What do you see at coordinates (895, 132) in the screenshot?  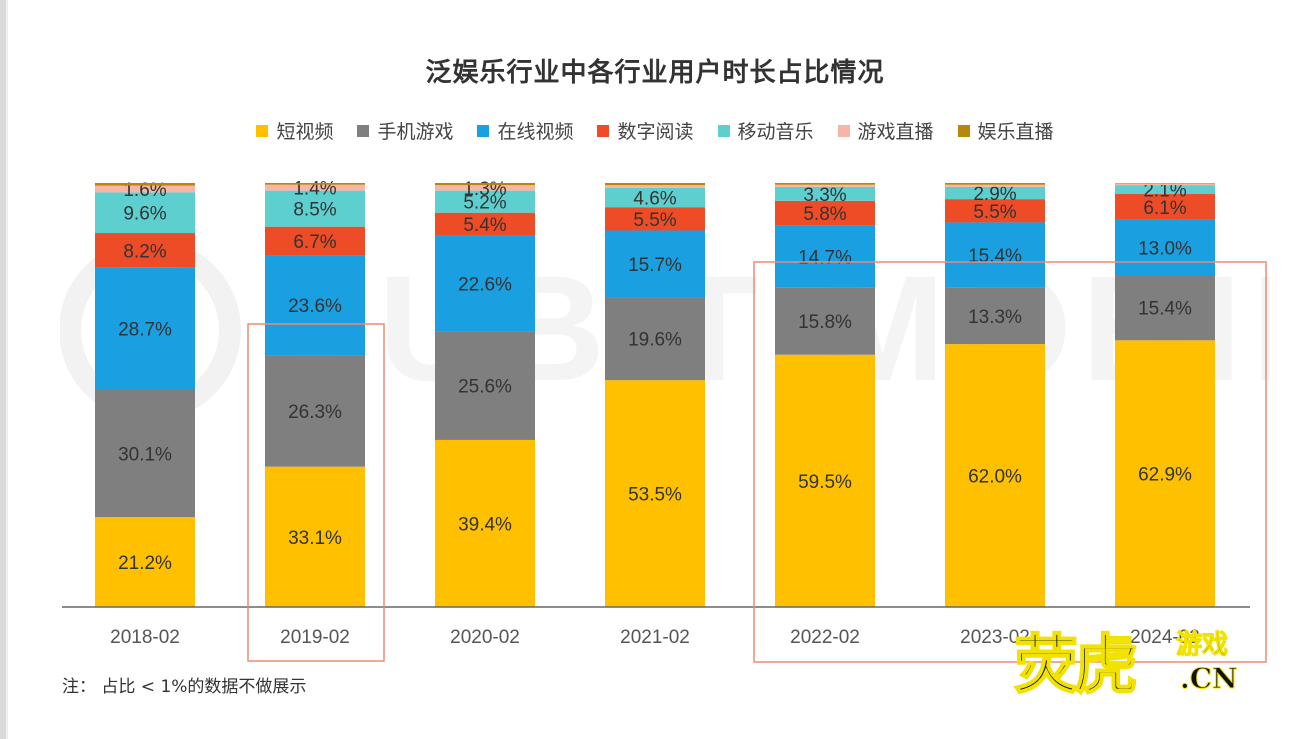 I see `legend-label: 游戏直播` at bounding box center [895, 132].